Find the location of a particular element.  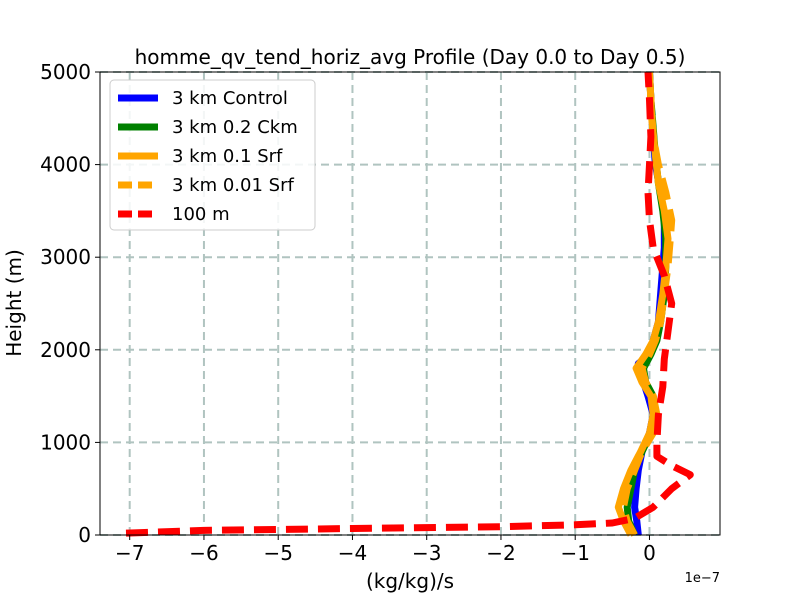

y-tick-label: 0 is located at coordinates (84, 535).